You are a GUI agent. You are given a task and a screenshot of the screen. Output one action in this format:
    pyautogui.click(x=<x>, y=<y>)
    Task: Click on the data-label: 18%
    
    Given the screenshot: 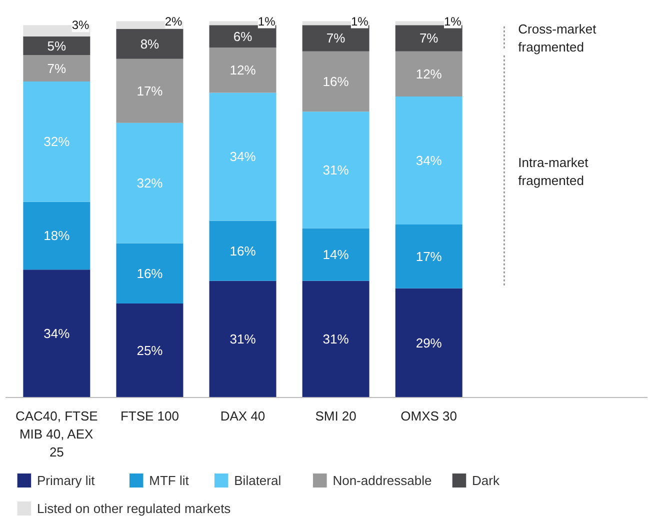 What is the action you would take?
    pyautogui.click(x=57, y=236)
    